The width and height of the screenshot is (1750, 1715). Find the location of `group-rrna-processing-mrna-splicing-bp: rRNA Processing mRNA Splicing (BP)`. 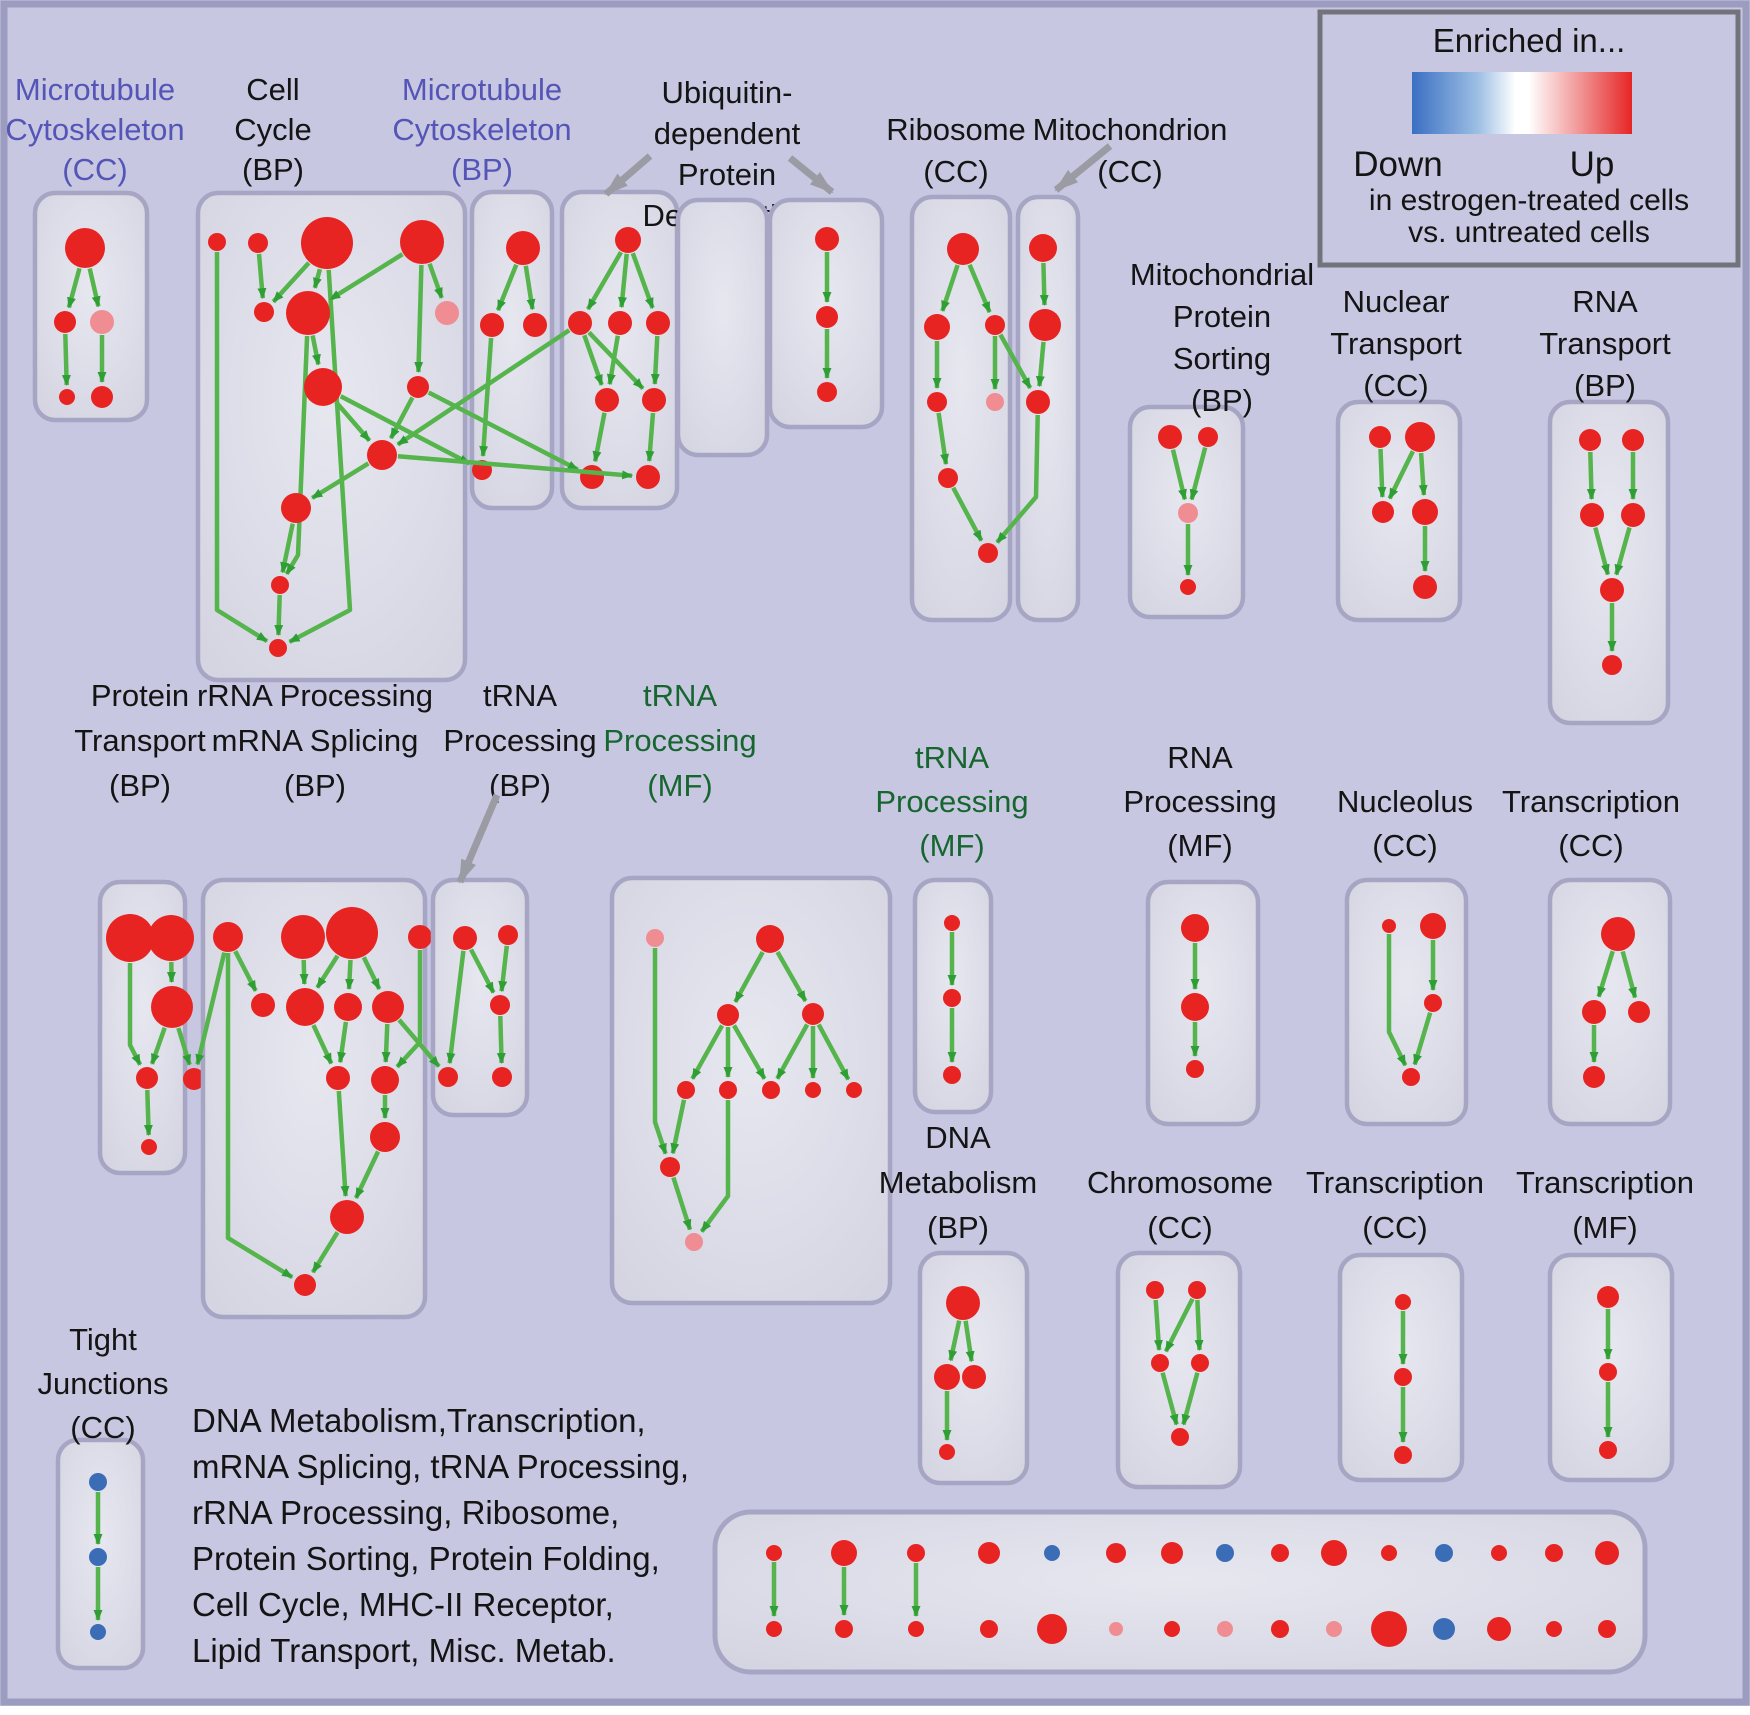

group-rrna-processing-mrna-splicing-bp: rRNA Processing mRNA Splicing (BP) is located at coordinates (315, 999).